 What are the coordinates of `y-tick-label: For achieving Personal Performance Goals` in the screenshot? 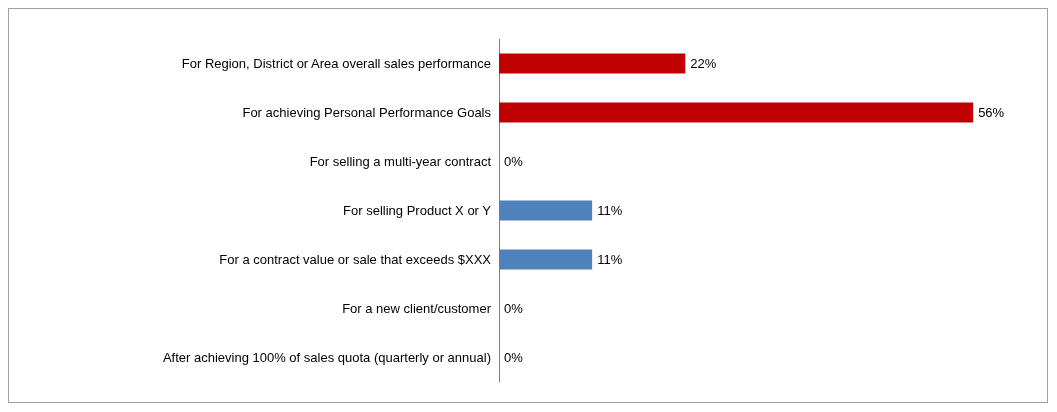 It's located at (367, 112).